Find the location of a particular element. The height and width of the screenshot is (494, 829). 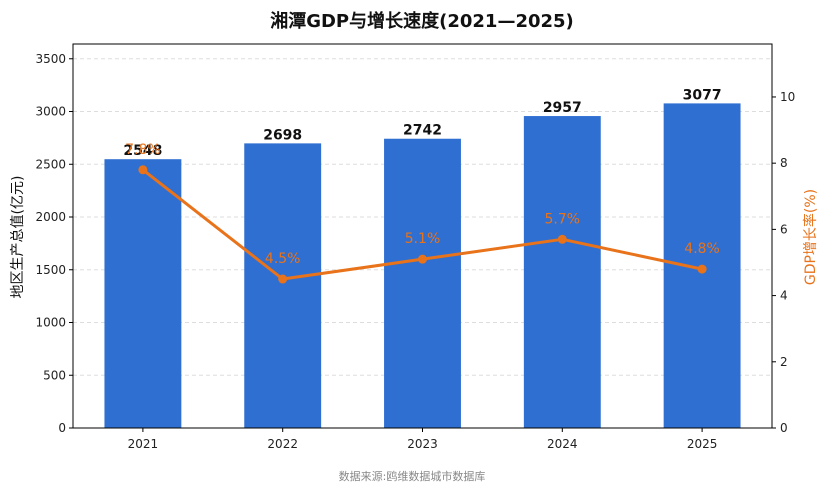

y2-tick-label: 6 is located at coordinates (784, 229).